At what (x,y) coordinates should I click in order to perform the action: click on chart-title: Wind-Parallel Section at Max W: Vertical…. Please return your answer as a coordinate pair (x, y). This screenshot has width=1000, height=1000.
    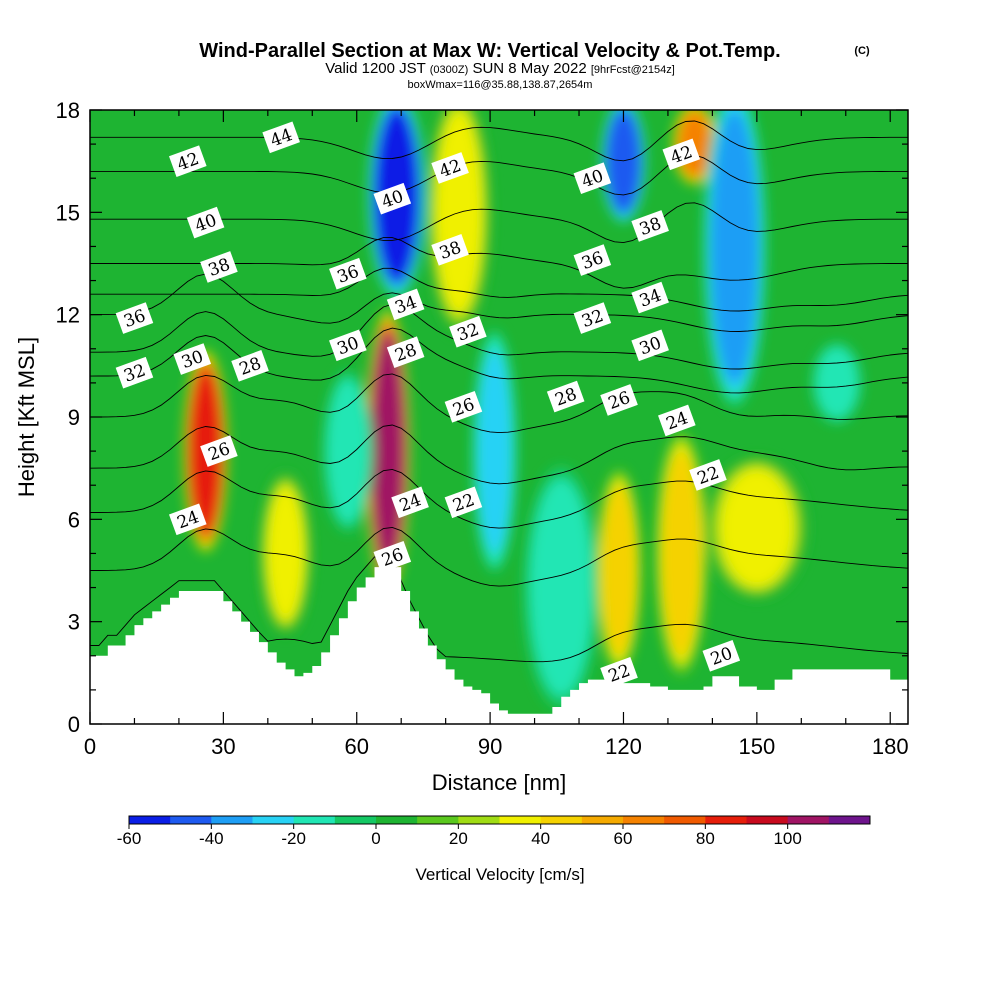
    Looking at the image, I should click on (489, 51).